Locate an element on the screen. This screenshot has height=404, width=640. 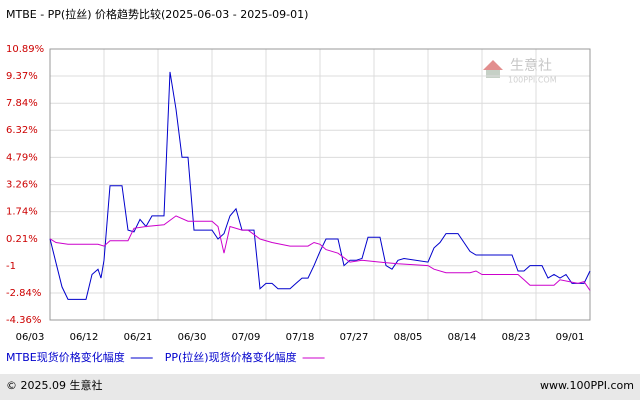
x-tick-label: 08/14 is located at coordinates (462, 337).